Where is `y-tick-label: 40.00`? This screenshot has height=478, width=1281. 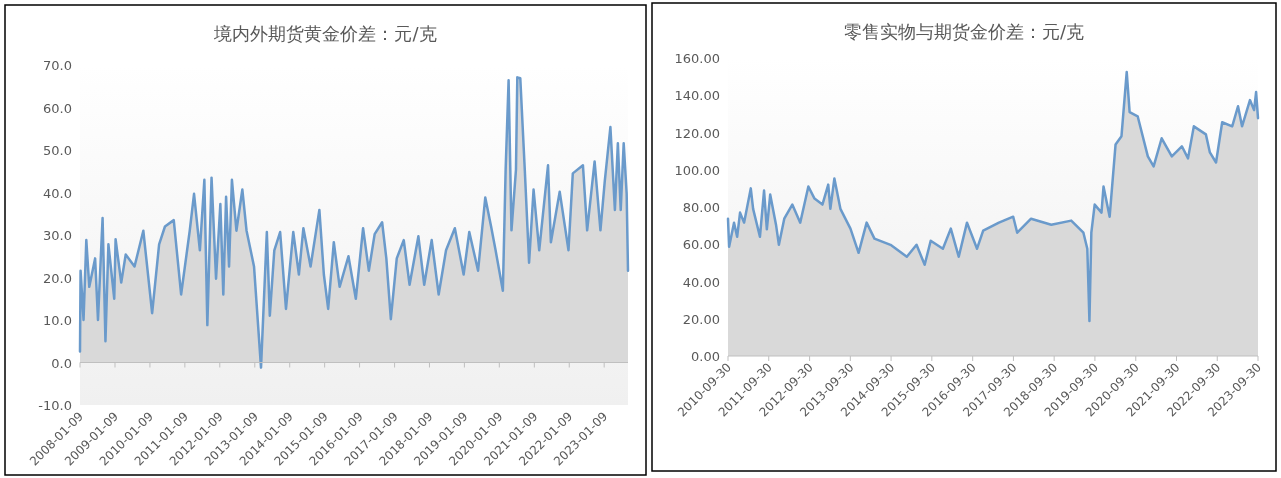
y-tick-label: 40.00 is located at coordinates (701, 282).